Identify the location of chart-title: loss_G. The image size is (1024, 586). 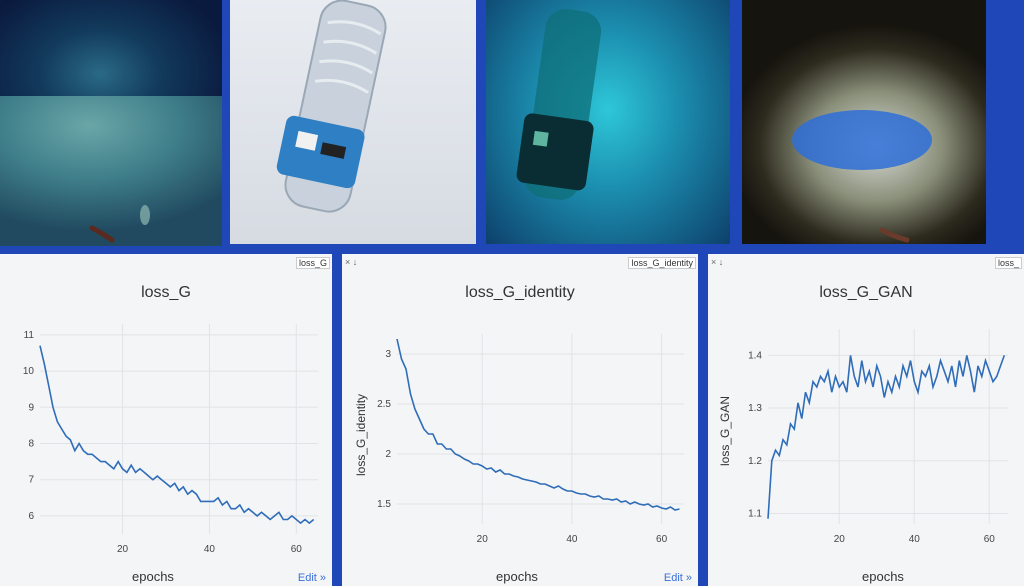
(166, 292).